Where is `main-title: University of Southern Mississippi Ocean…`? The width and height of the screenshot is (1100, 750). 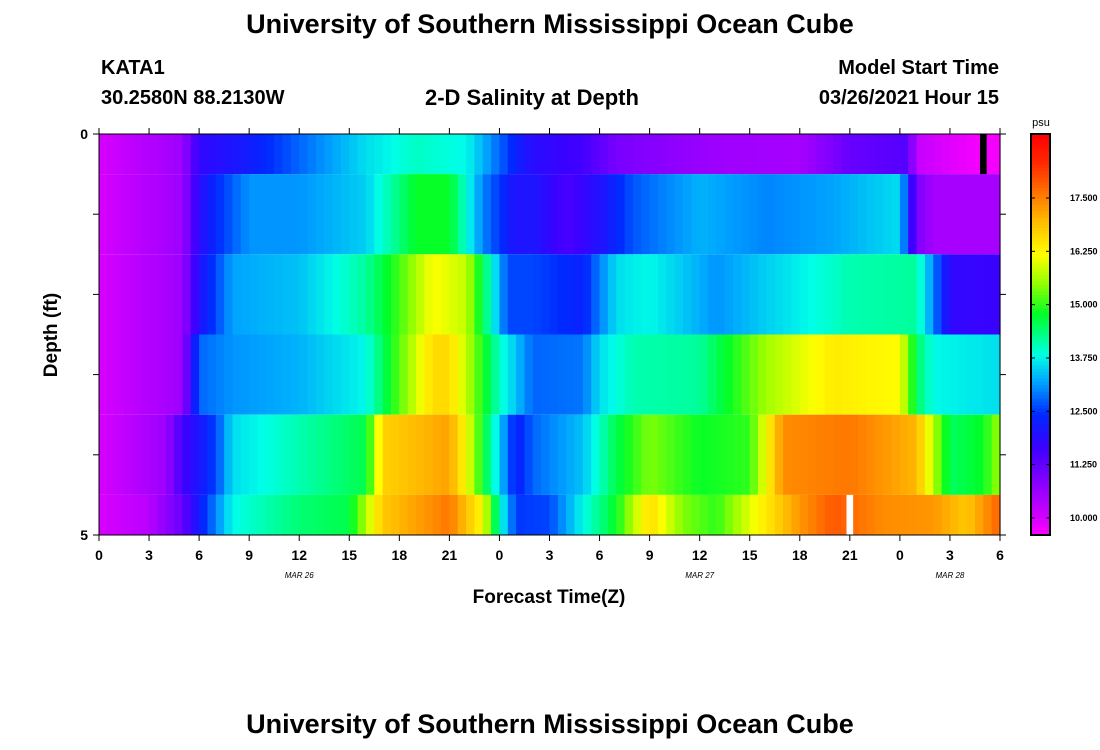 main-title: University of Southern Mississippi Ocean… is located at coordinates (550, 24).